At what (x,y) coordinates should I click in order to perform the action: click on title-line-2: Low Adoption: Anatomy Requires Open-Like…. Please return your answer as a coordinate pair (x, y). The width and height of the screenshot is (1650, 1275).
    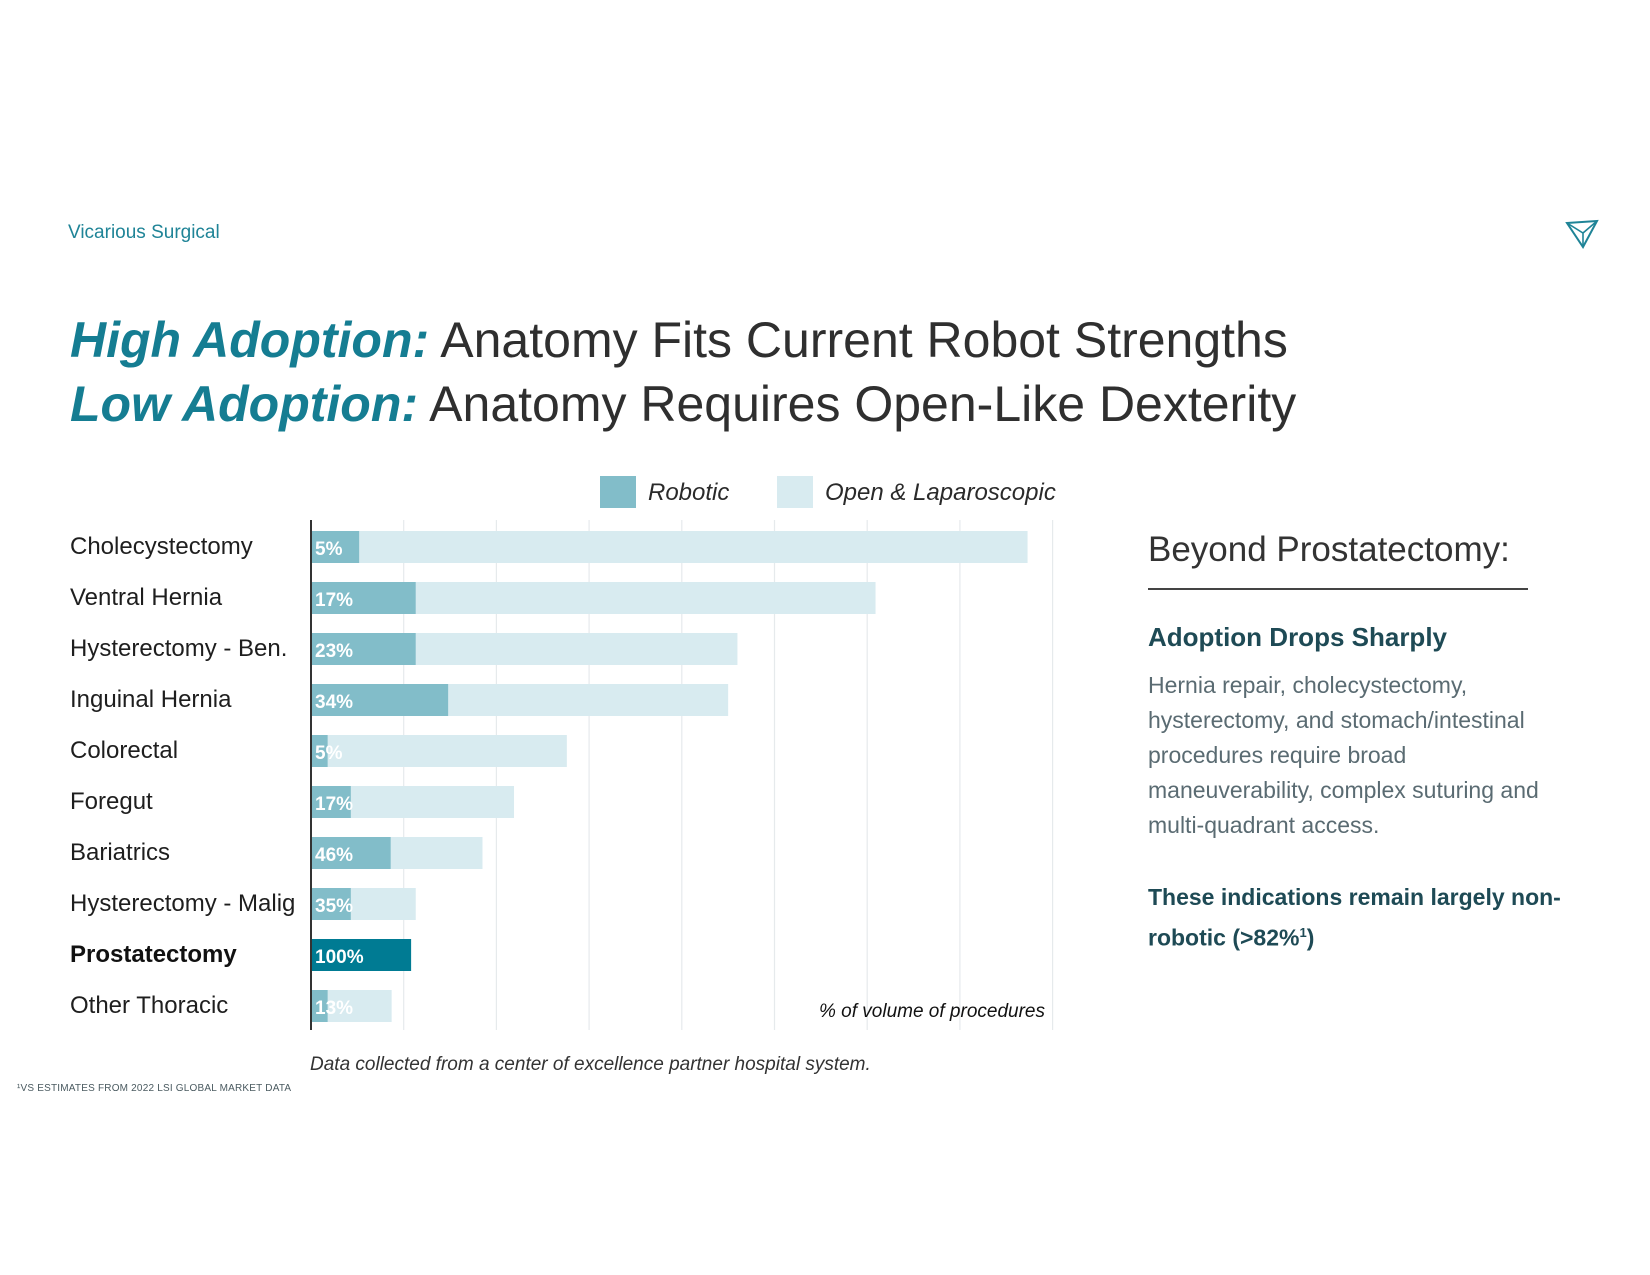
    Looking at the image, I should click on (683, 404).